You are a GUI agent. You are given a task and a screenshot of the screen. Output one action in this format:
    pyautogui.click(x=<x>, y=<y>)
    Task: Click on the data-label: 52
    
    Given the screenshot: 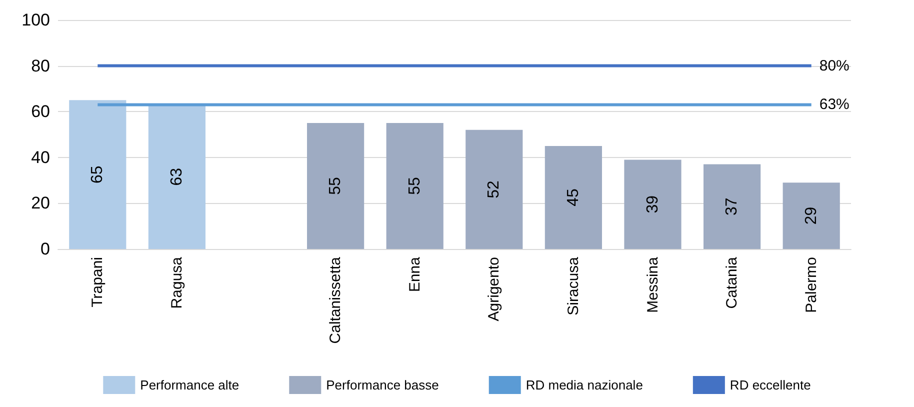 What is the action you would take?
    pyautogui.click(x=494, y=189)
    